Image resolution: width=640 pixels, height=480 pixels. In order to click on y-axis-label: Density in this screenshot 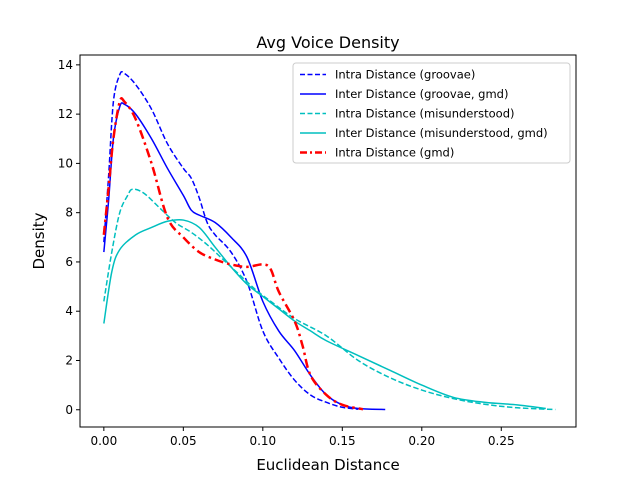, I will do `click(39, 240)`.